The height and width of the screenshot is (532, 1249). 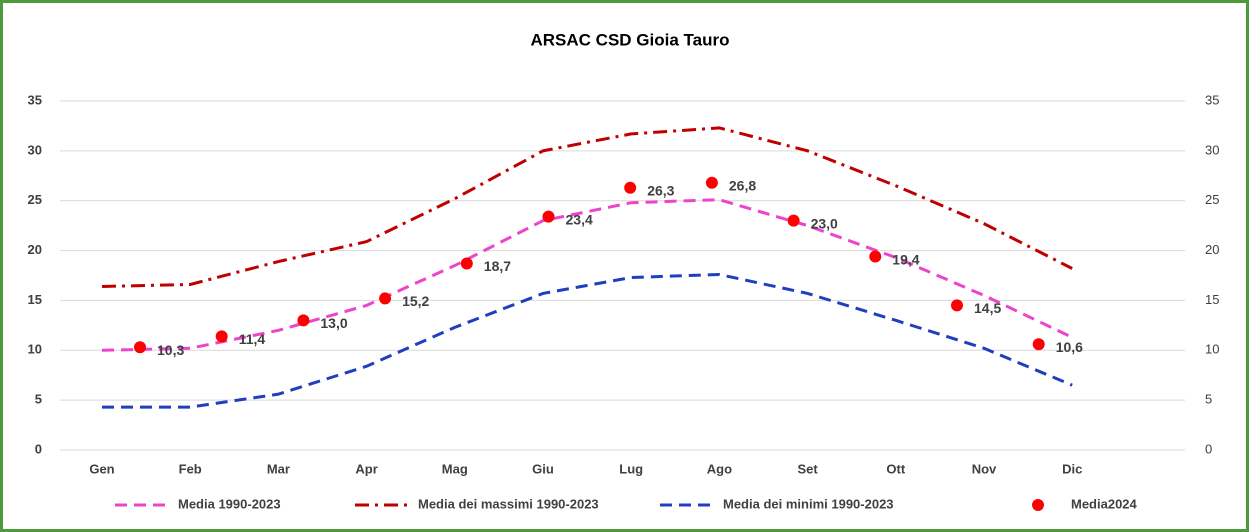 I want to click on legend-label: Media 1990-2023, so click(x=229, y=503).